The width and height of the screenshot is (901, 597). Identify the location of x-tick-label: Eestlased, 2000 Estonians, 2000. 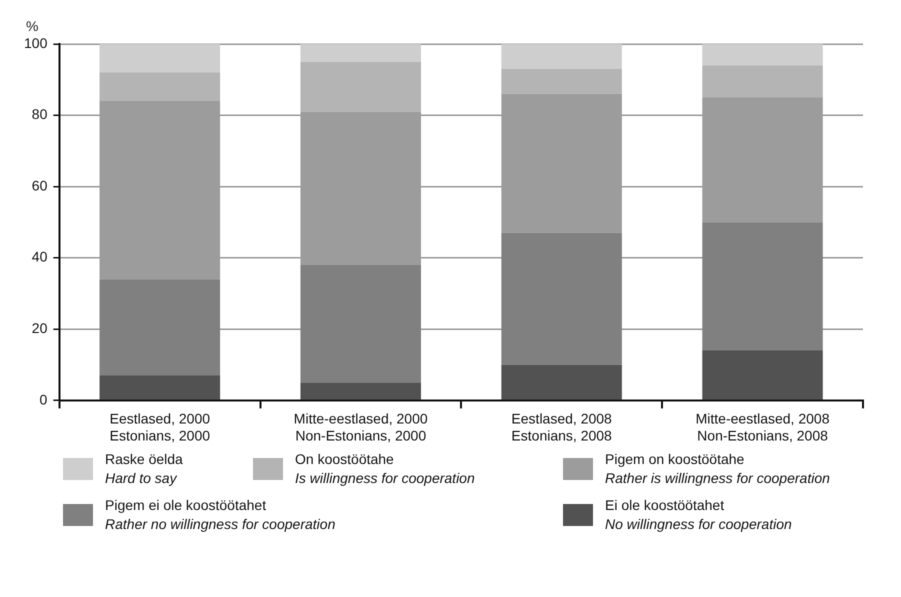
(160, 427).